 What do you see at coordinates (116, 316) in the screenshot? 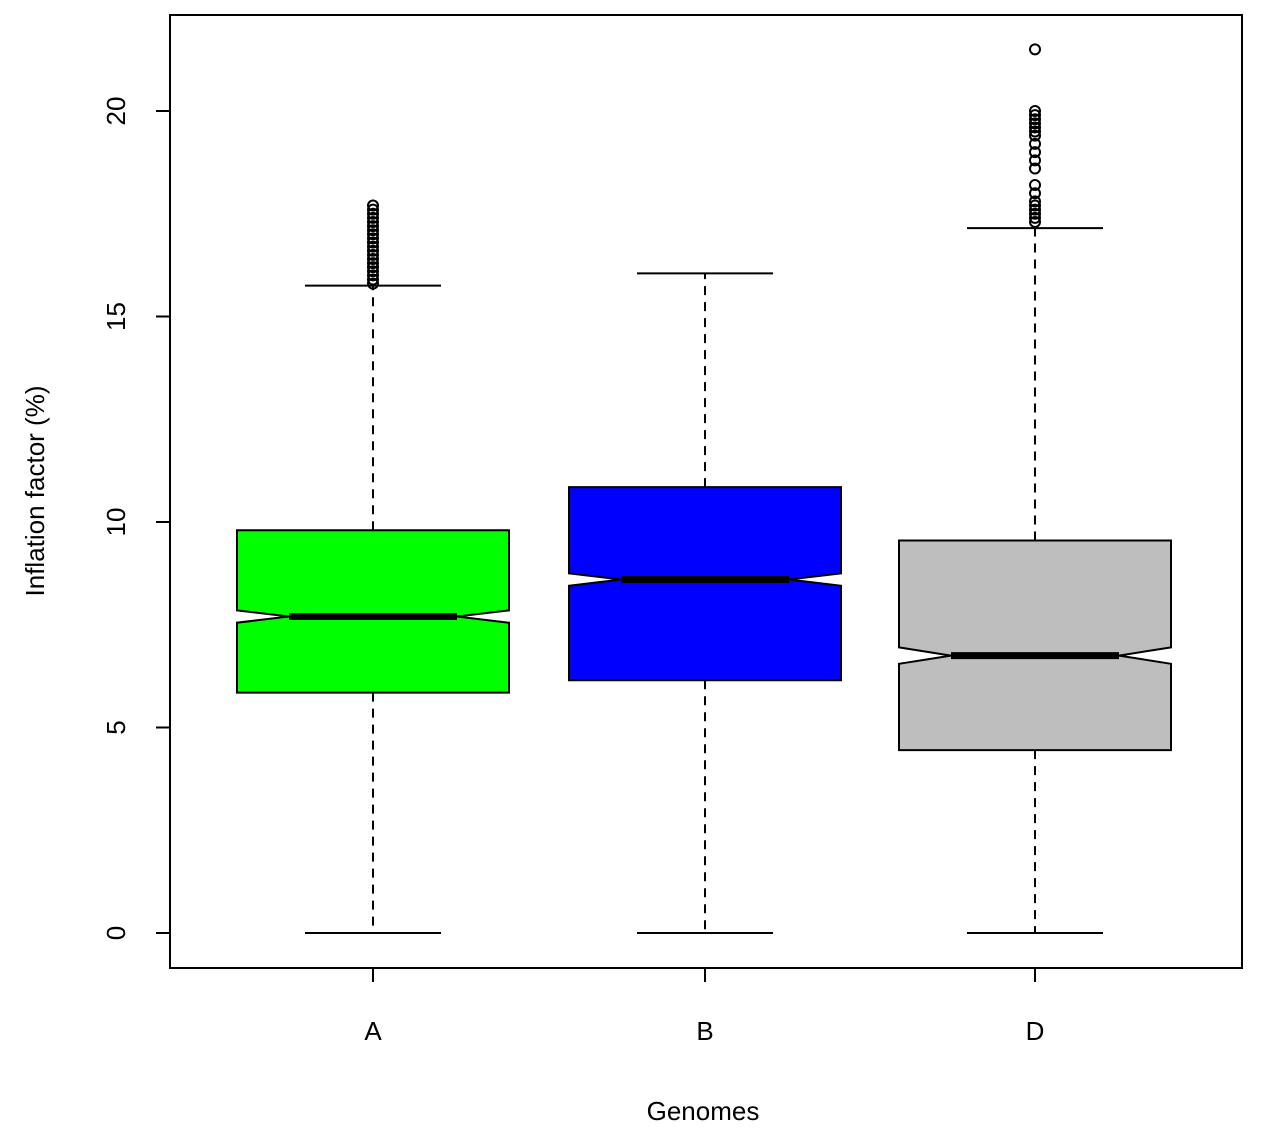
I see `y-tick-label: 15` at bounding box center [116, 316].